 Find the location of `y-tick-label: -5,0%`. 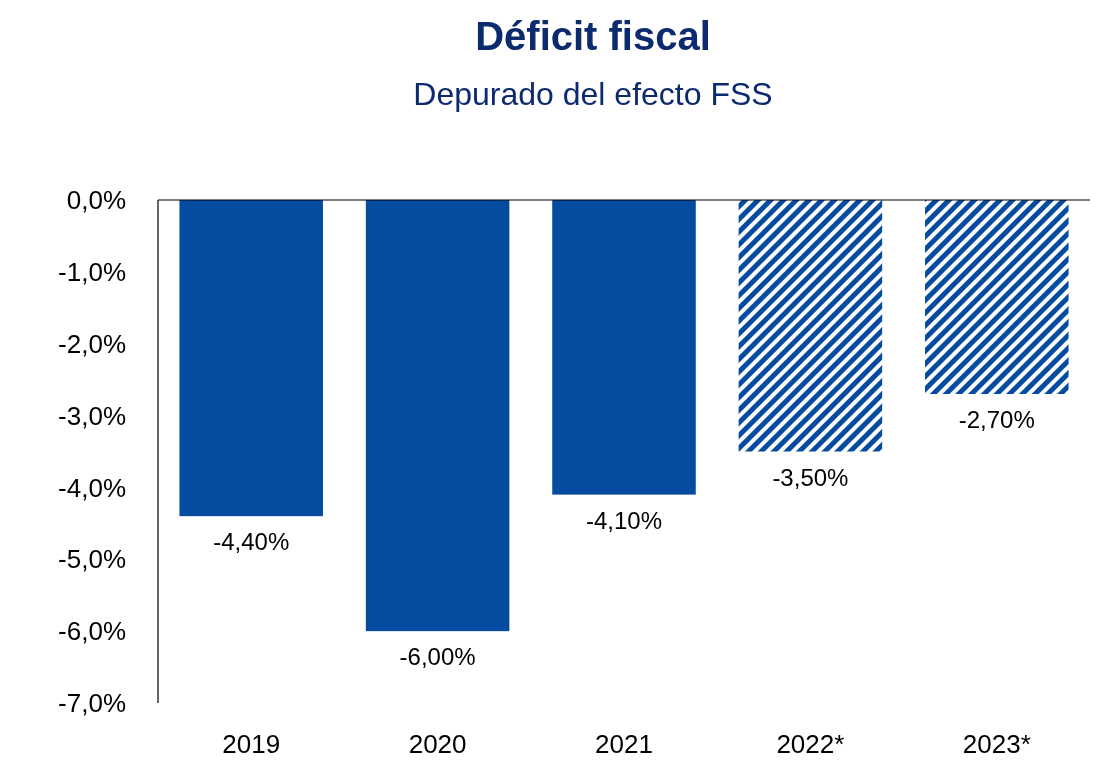

y-tick-label: -5,0% is located at coordinates (92, 559).